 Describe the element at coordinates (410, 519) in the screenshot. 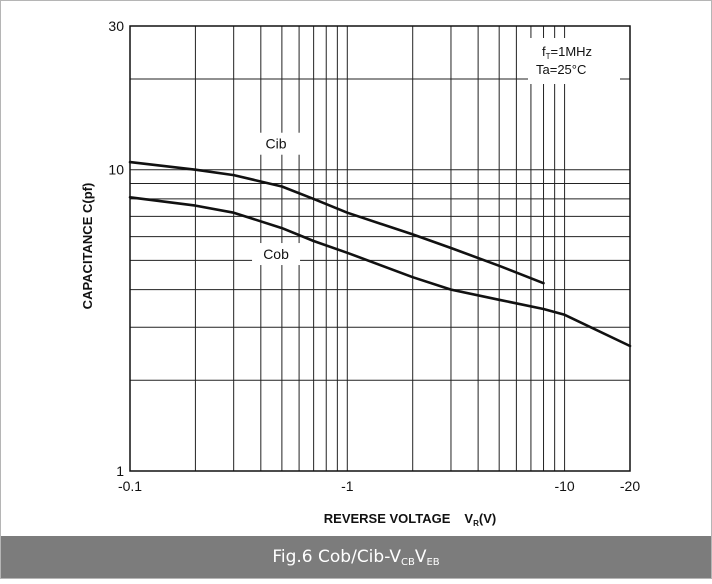

I see `x-axis-label: REVERSE VOLTAGE VR(V)` at that location.